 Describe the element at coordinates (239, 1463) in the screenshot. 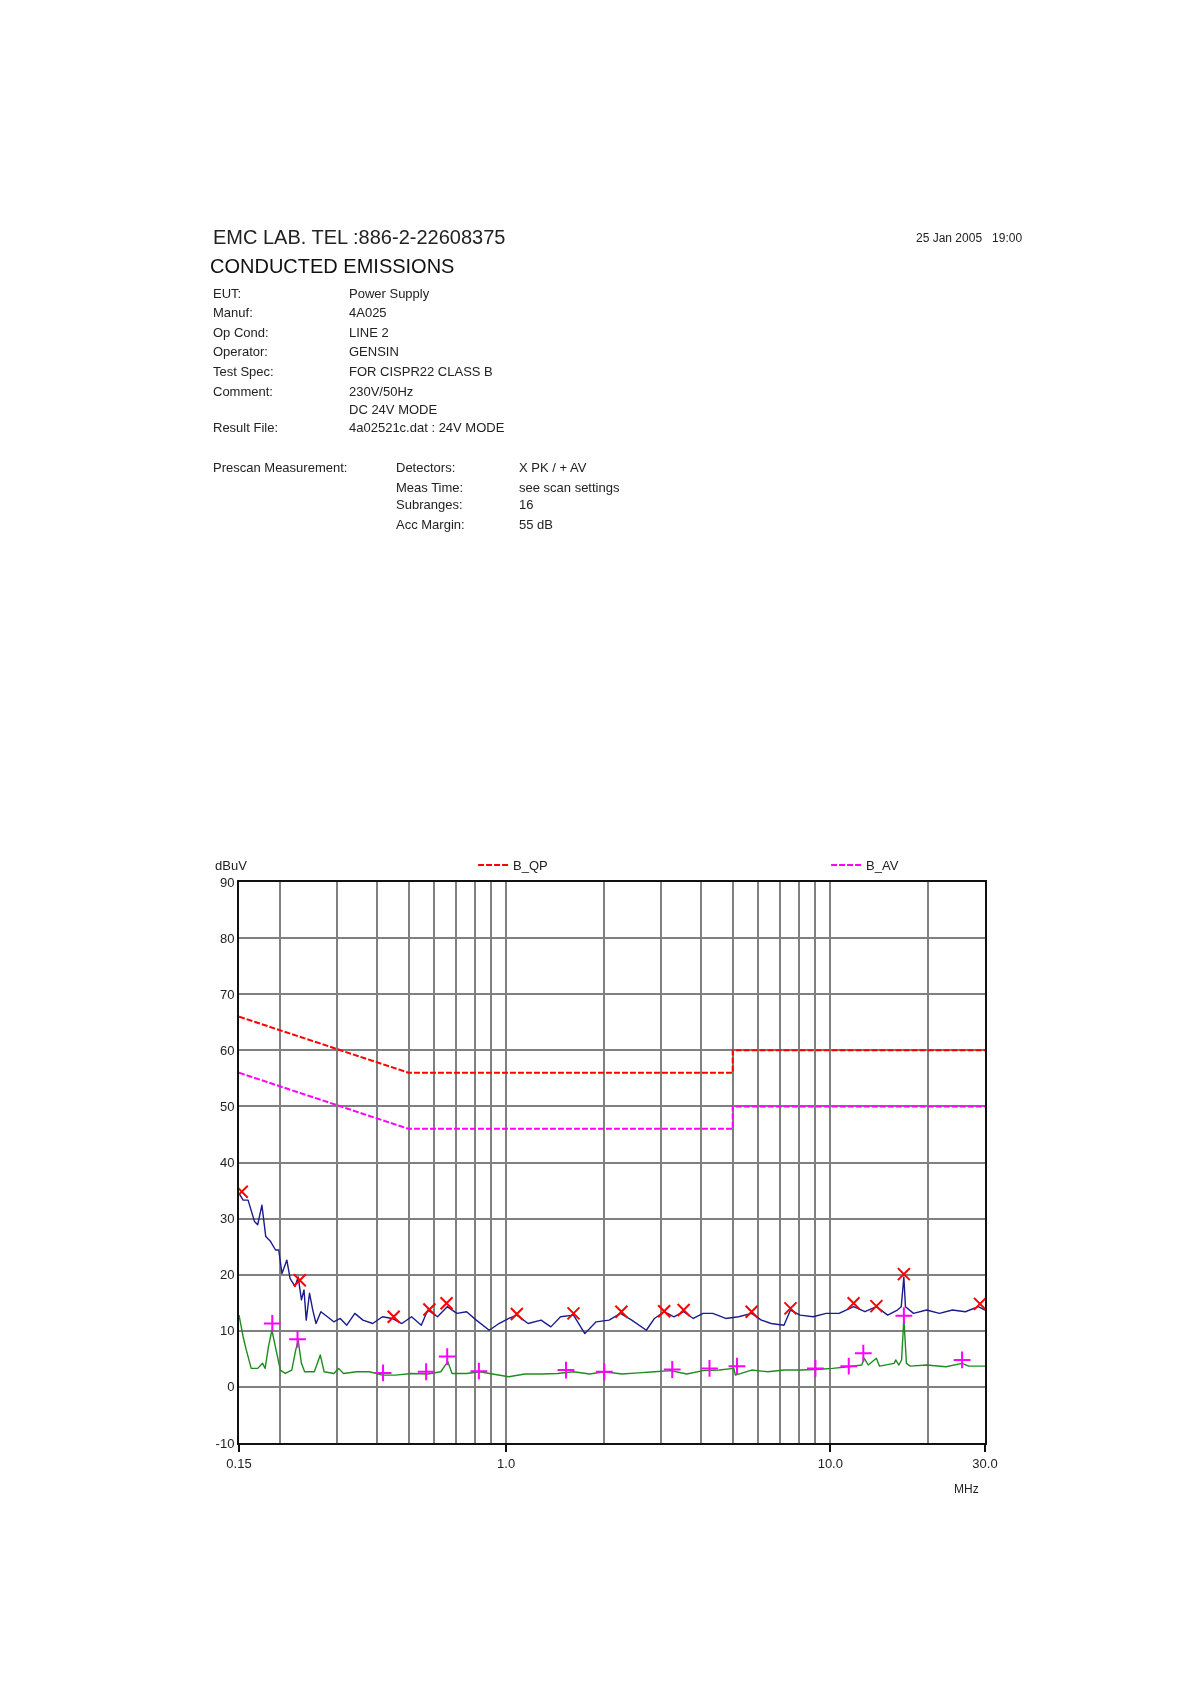

I see `x-tick-label: 0.15` at that location.